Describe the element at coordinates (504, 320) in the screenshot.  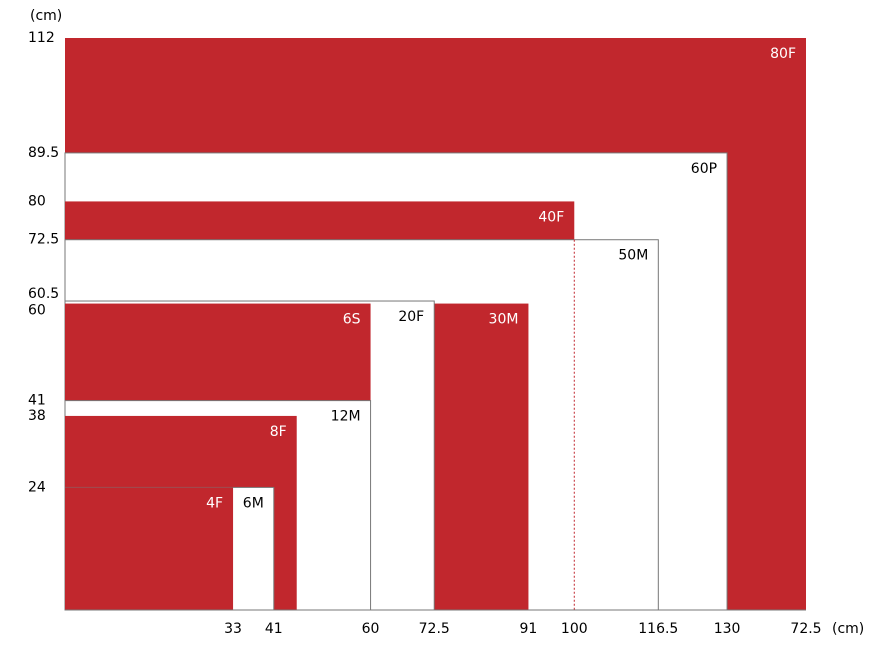
I see `size-label: 30M` at that location.